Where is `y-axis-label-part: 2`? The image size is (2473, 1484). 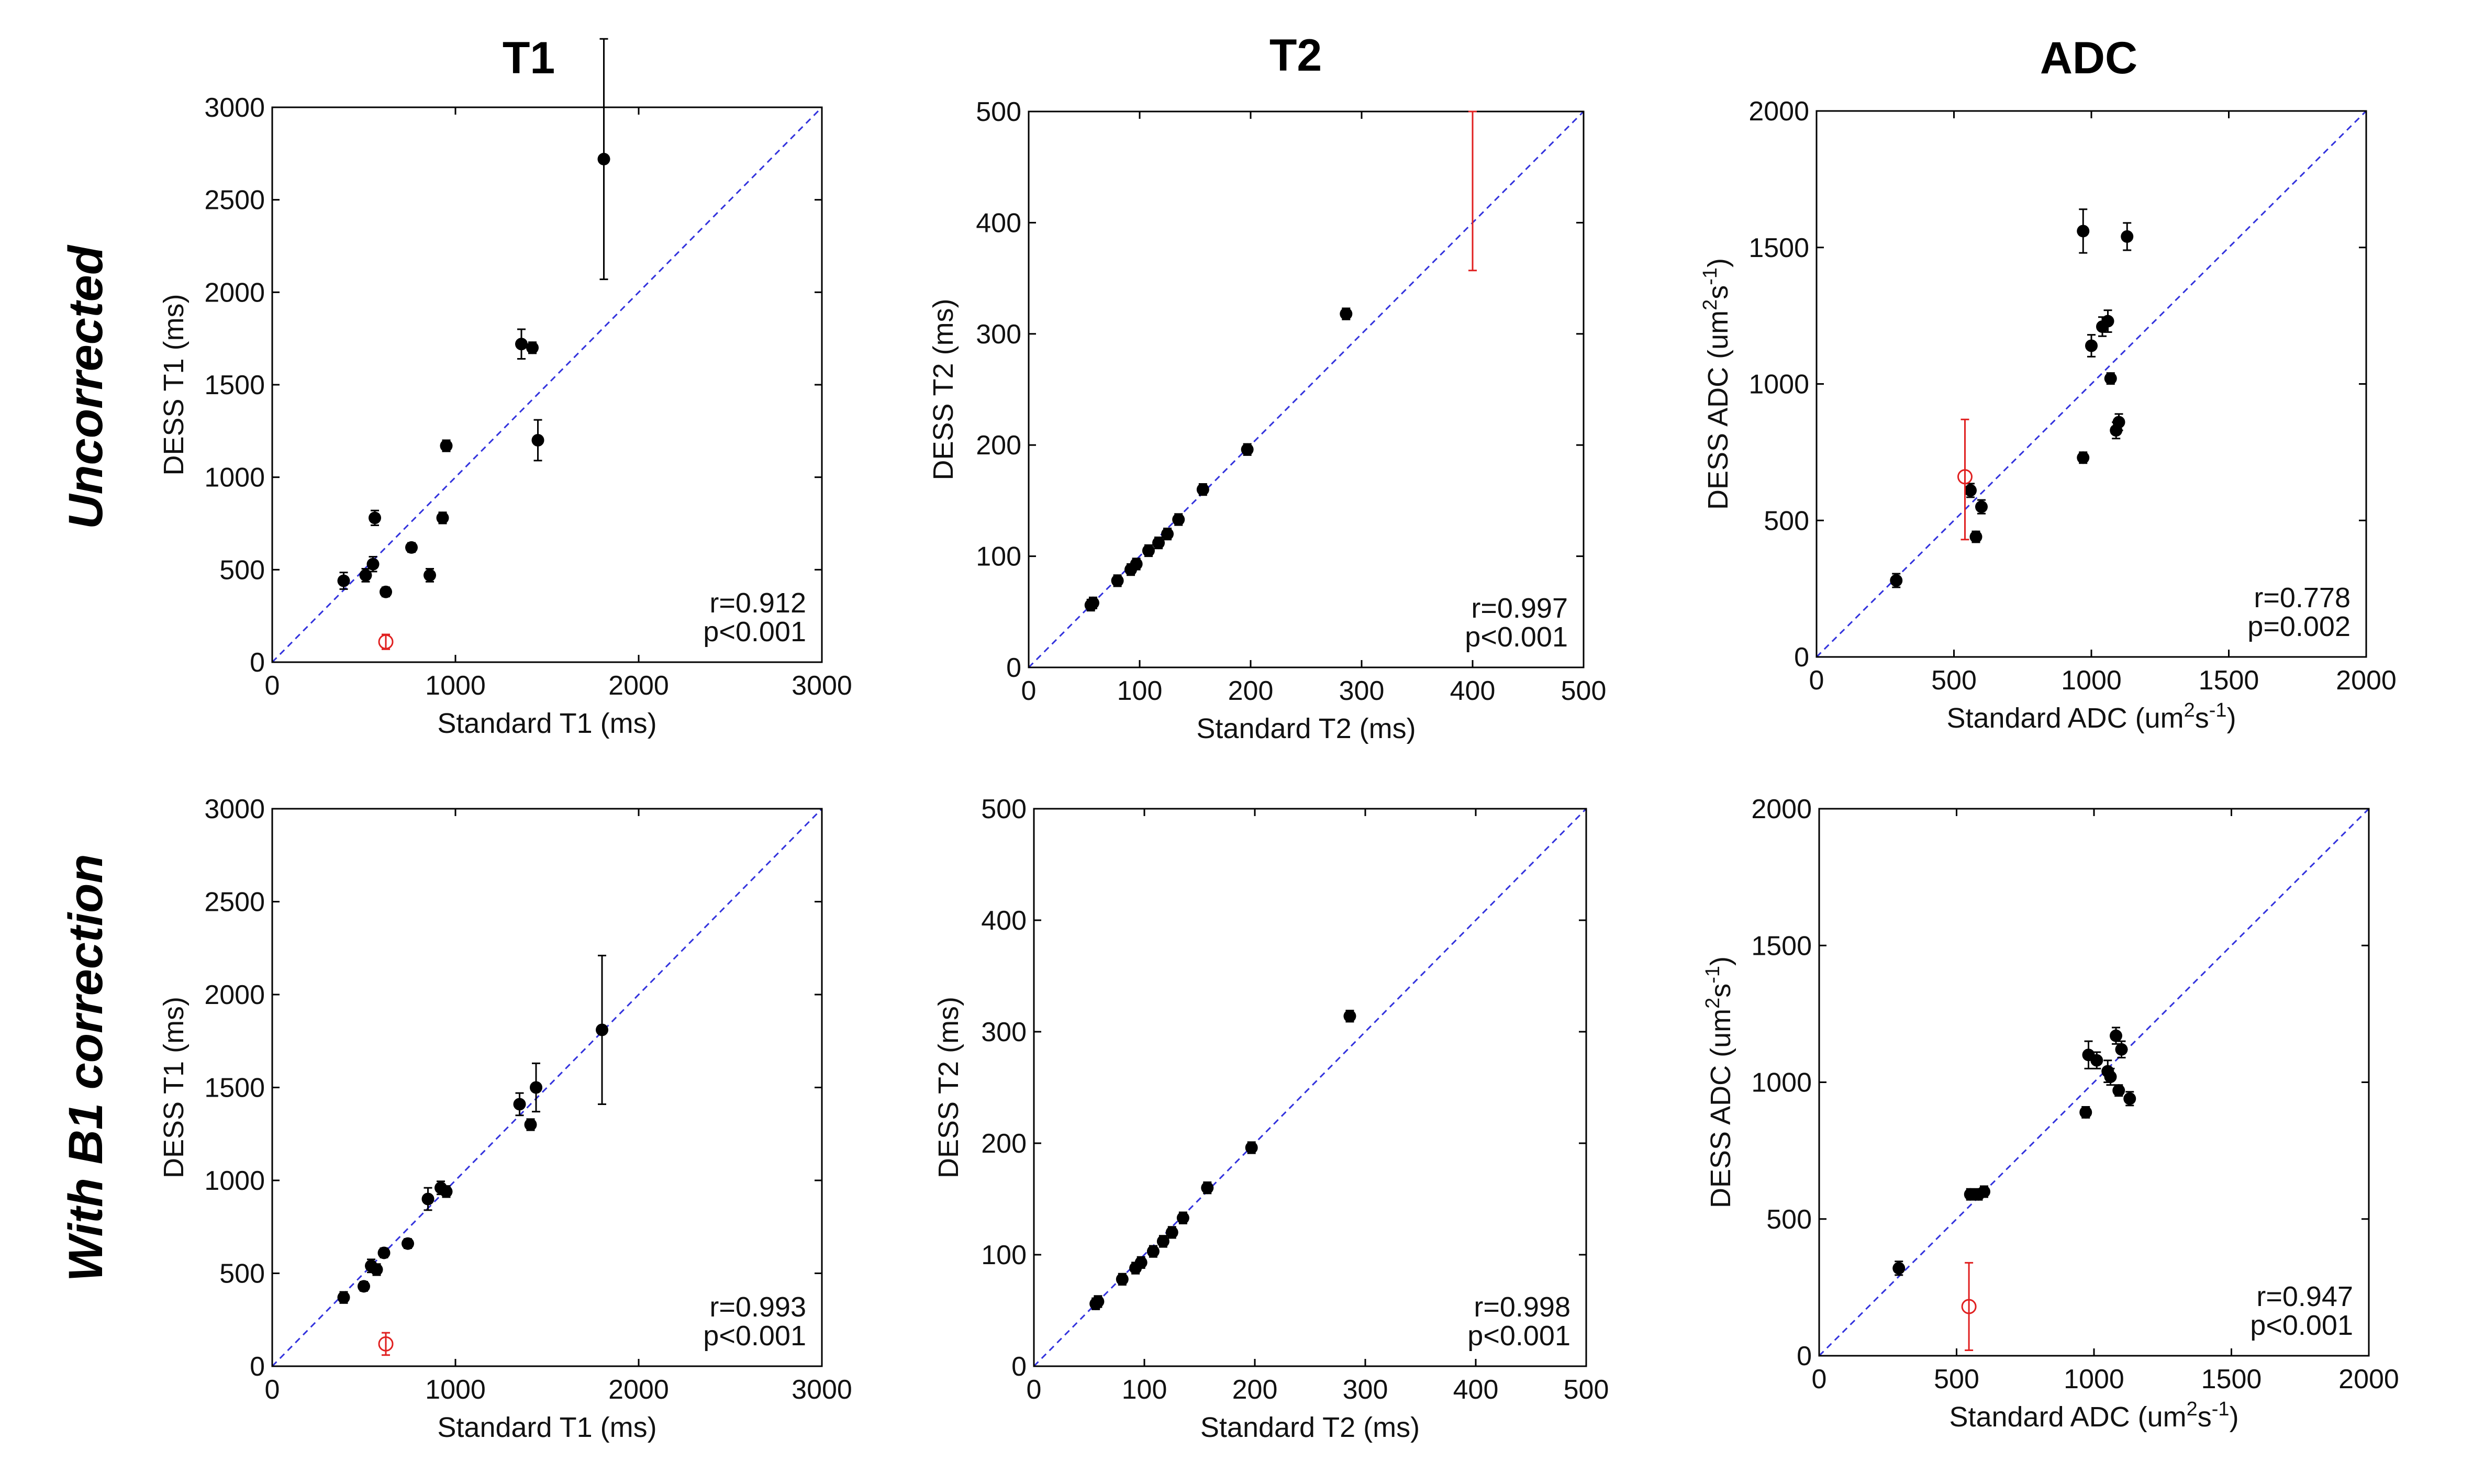 y-axis-label-part: 2 is located at coordinates (1710, 304).